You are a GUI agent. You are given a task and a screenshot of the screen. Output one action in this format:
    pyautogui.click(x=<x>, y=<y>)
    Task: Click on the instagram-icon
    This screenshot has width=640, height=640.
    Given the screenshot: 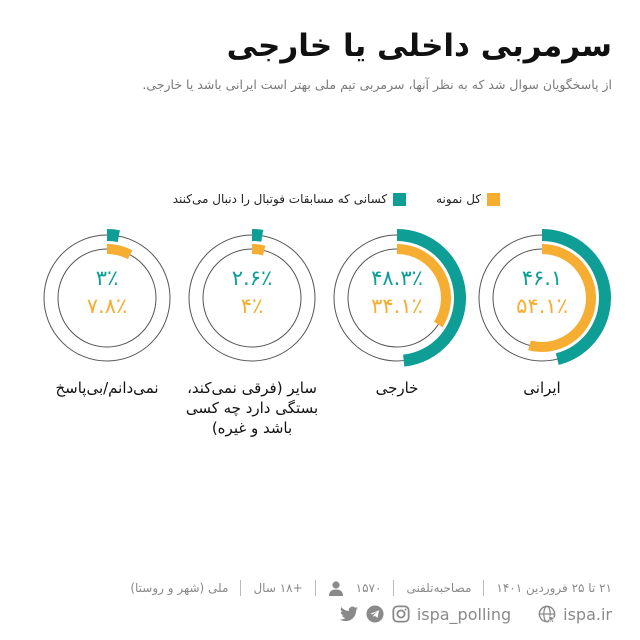 What is the action you would take?
    pyautogui.click(x=401, y=614)
    